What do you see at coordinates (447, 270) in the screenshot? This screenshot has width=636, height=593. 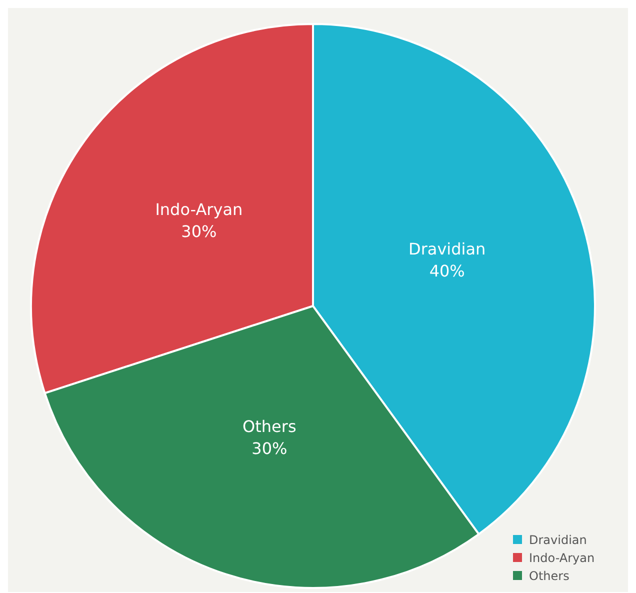 I see `data-label: 40%` at bounding box center [447, 270].